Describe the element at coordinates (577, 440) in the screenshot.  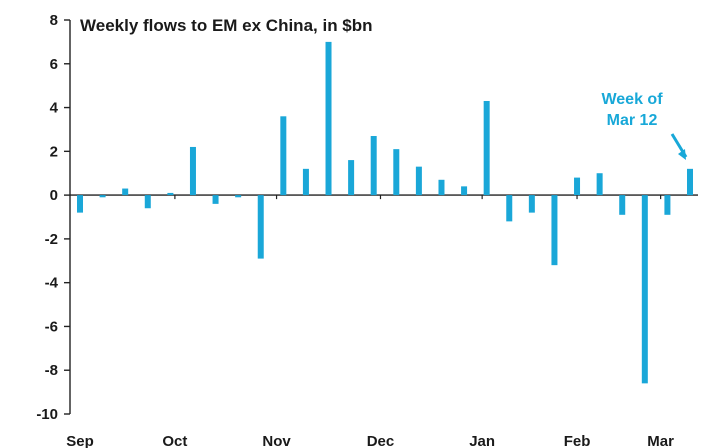
I see `x-tick-label: Feb` at that location.